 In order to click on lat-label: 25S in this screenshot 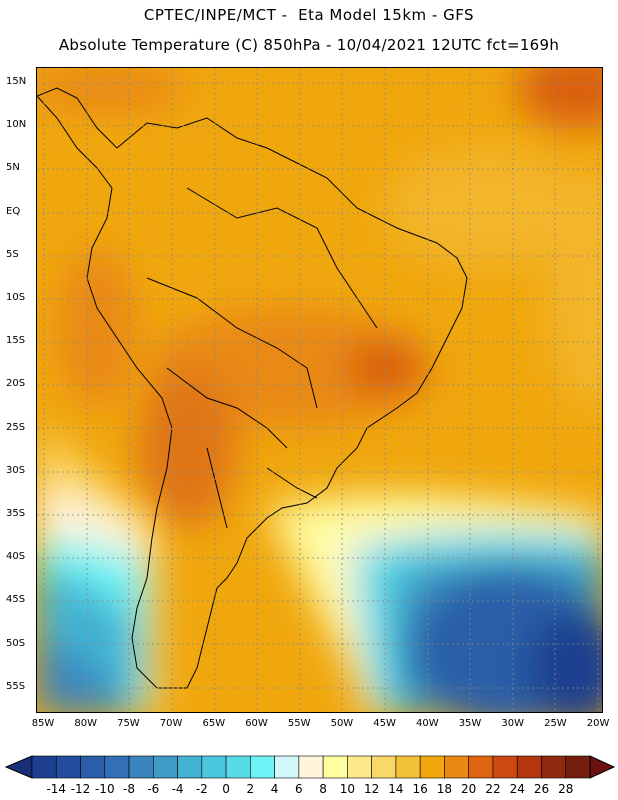, I will do `click(16, 427)`.